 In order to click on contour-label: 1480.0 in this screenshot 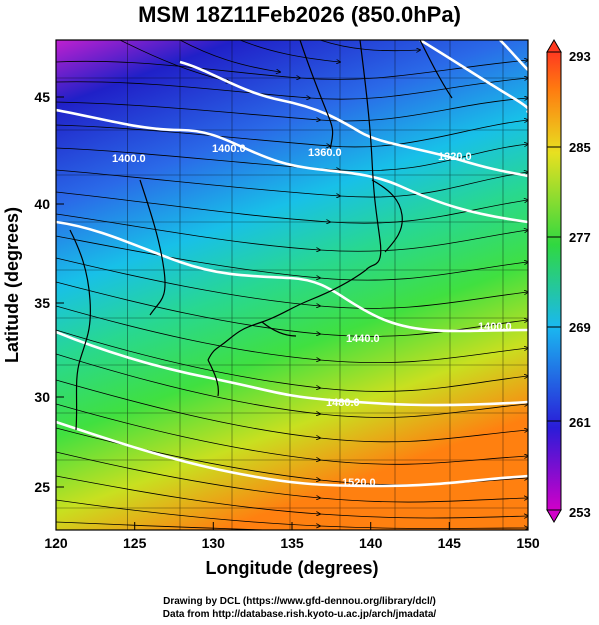, I will do `click(343, 403)`.